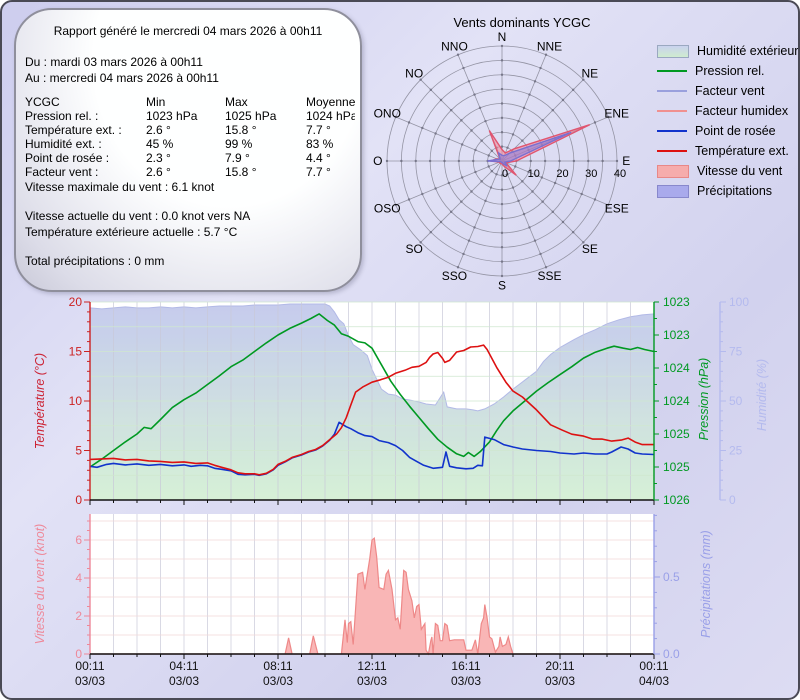  I want to click on table-header-row: YCGC Min Max Moyenne, so click(190, 102).